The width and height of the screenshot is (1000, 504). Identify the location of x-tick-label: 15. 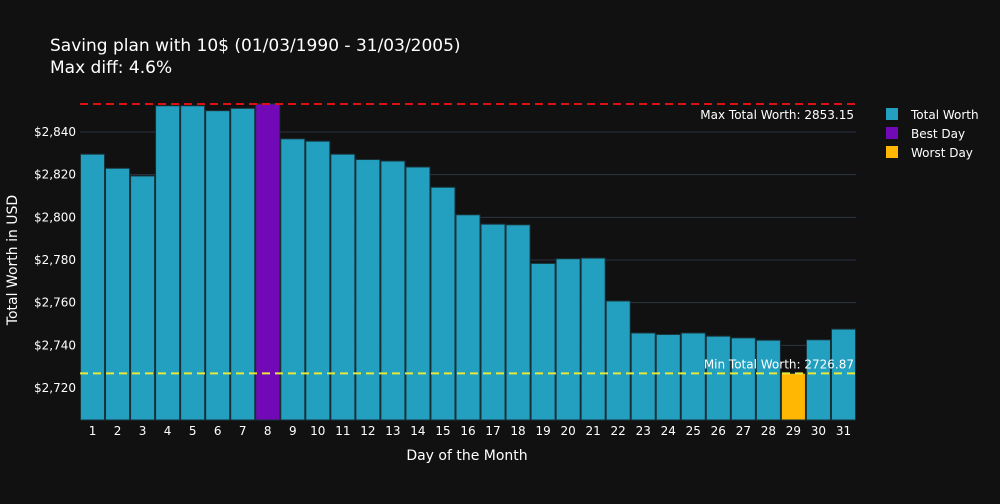
(442, 431).